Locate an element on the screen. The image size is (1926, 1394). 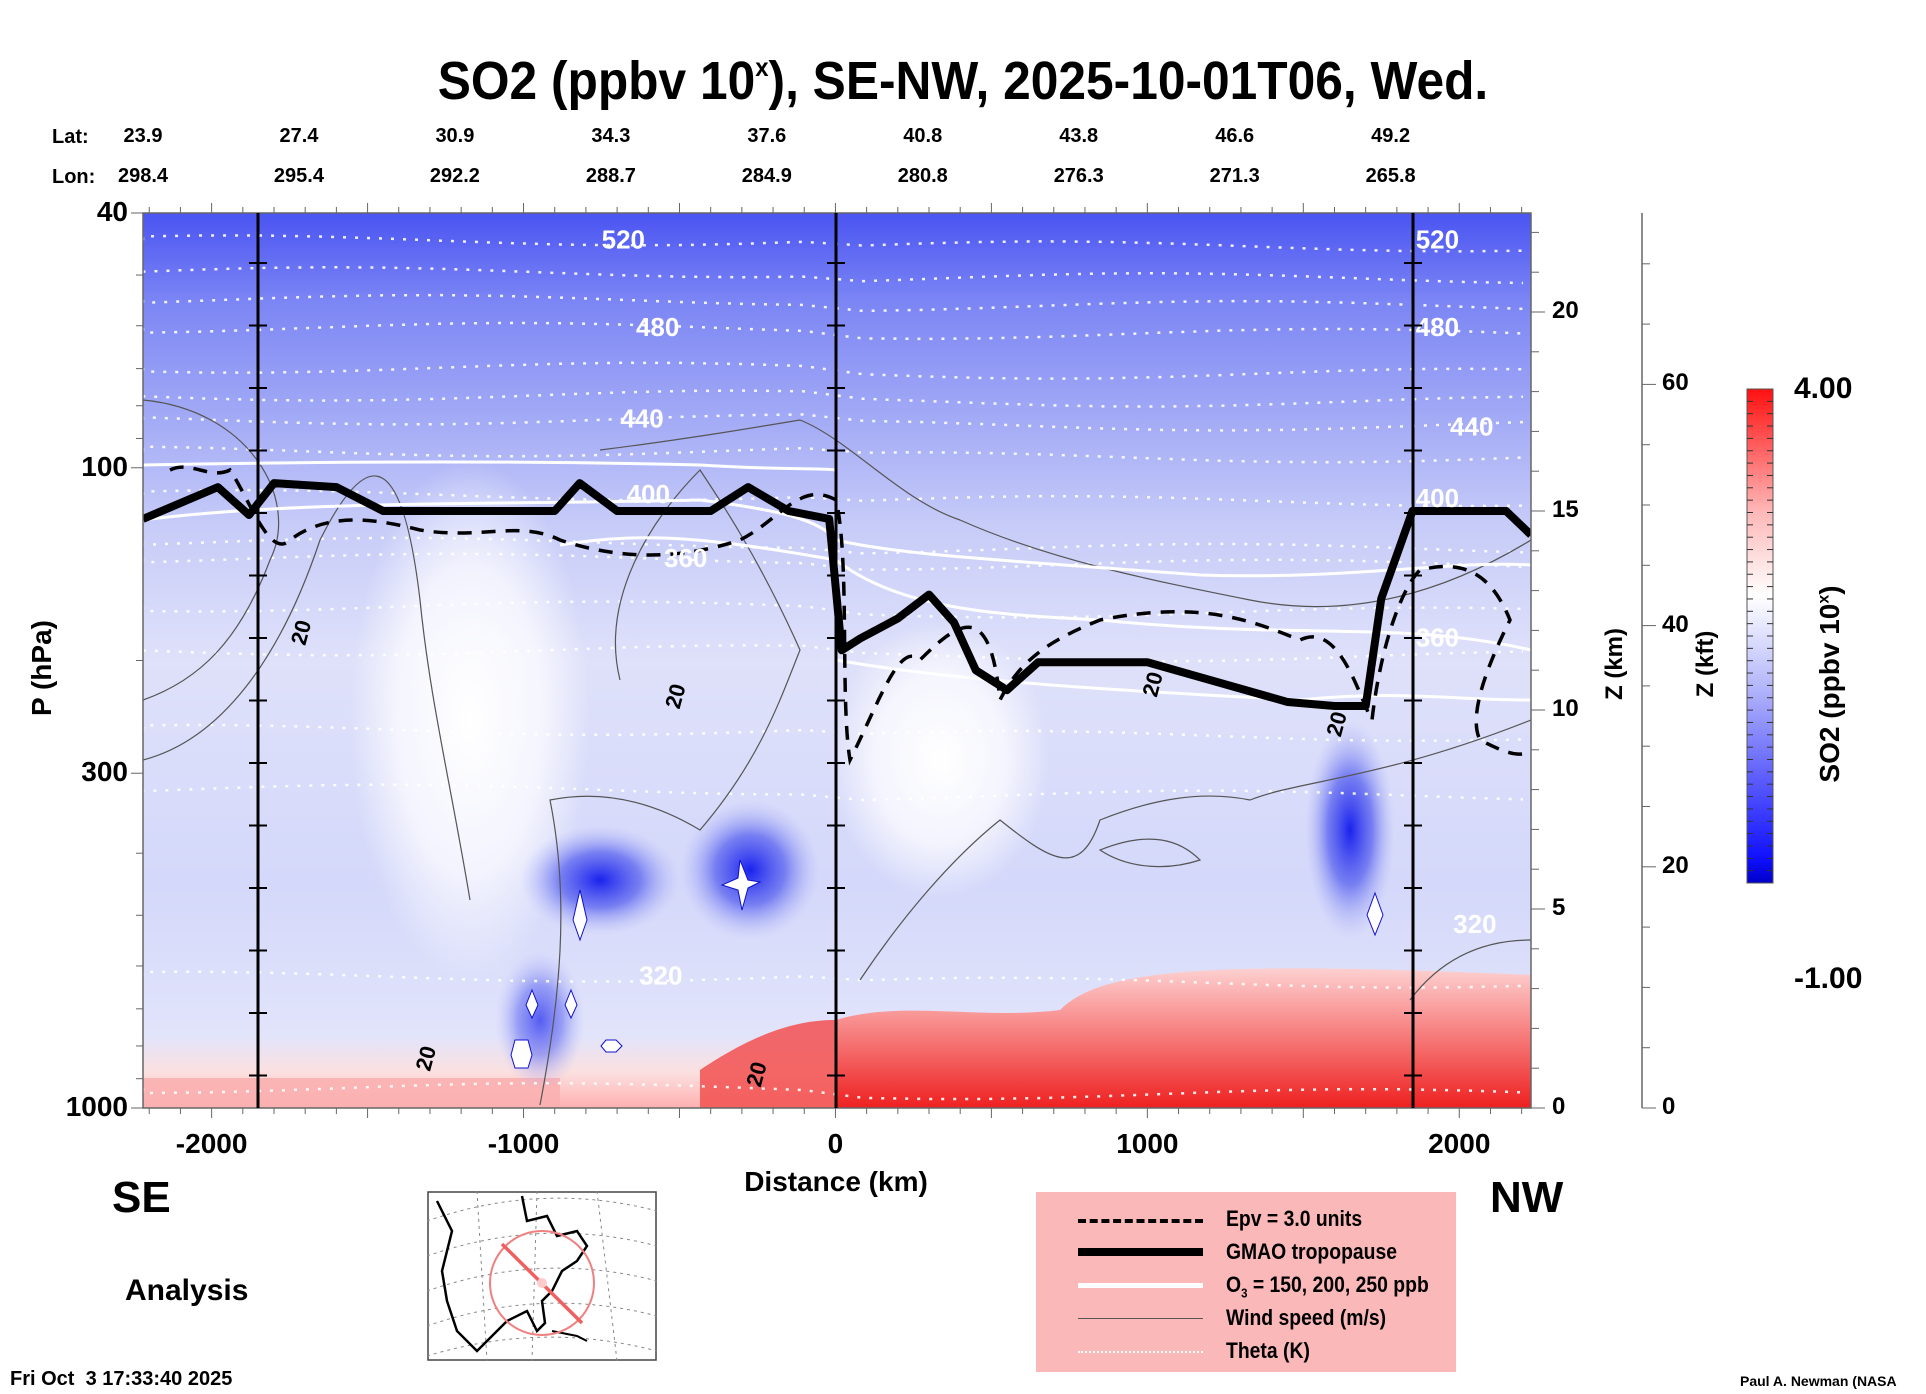
z-km-tick-label: 15 is located at coordinates (1565, 509).